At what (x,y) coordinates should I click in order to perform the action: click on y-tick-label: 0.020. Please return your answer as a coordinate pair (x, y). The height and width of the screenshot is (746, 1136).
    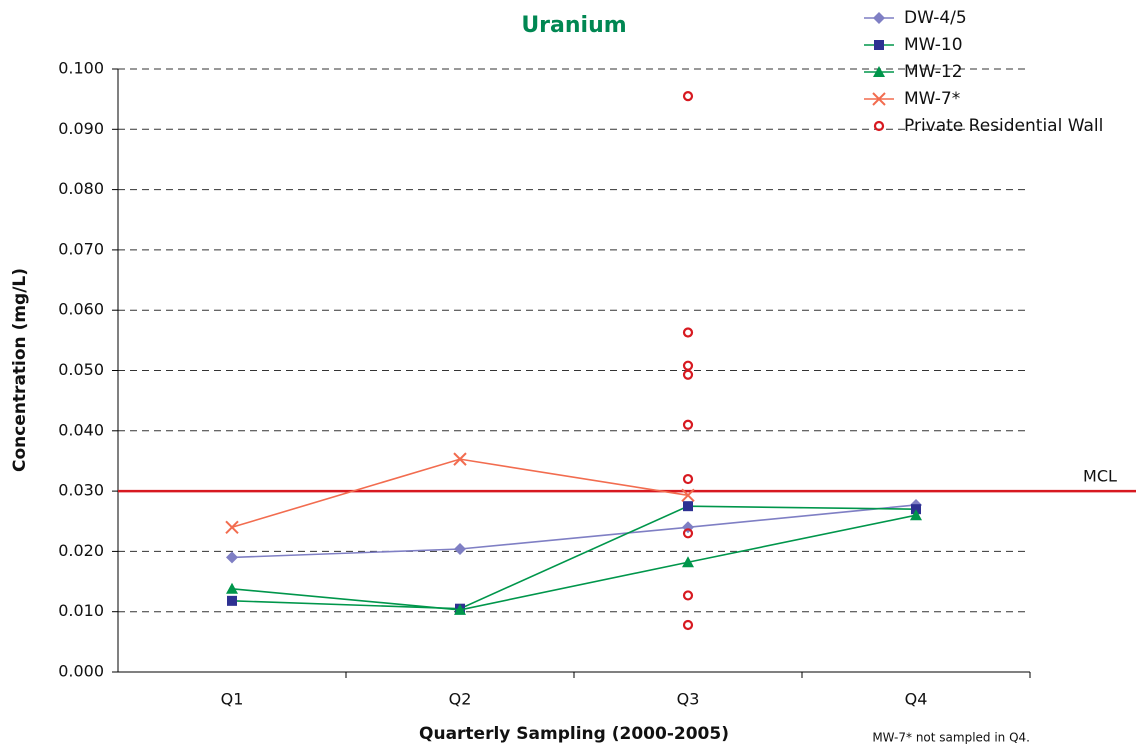
    Looking at the image, I should click on (81, 550).